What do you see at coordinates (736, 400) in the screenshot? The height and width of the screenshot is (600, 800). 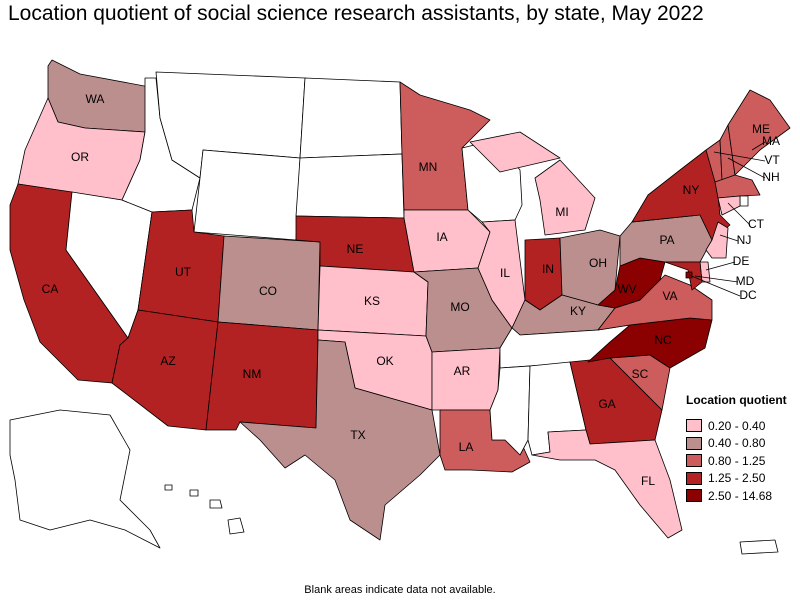 I see `legend-title: Location quotient` at bounding box center [736, 400].